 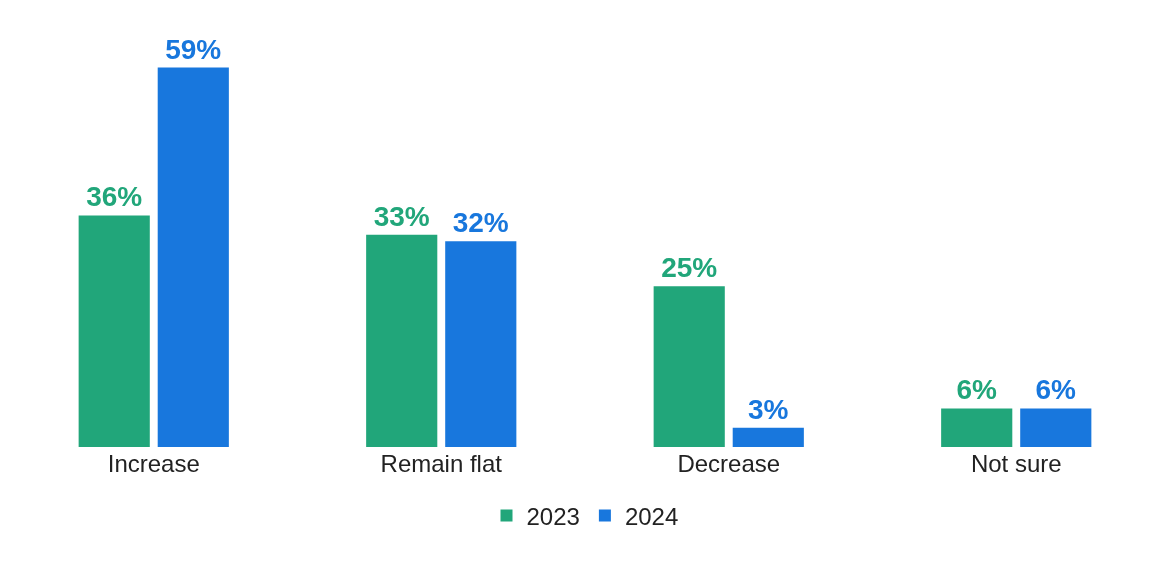 I want to click on x-tick-label: Decrease, so click(x=729, y=463).